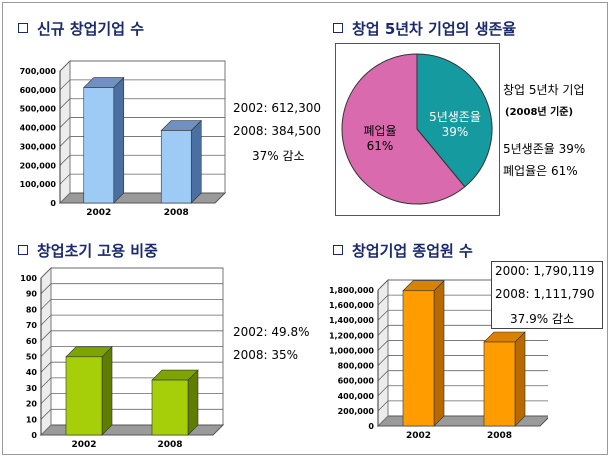  I want to click on y-tick-label: 1,200,000, so click(351, 335).